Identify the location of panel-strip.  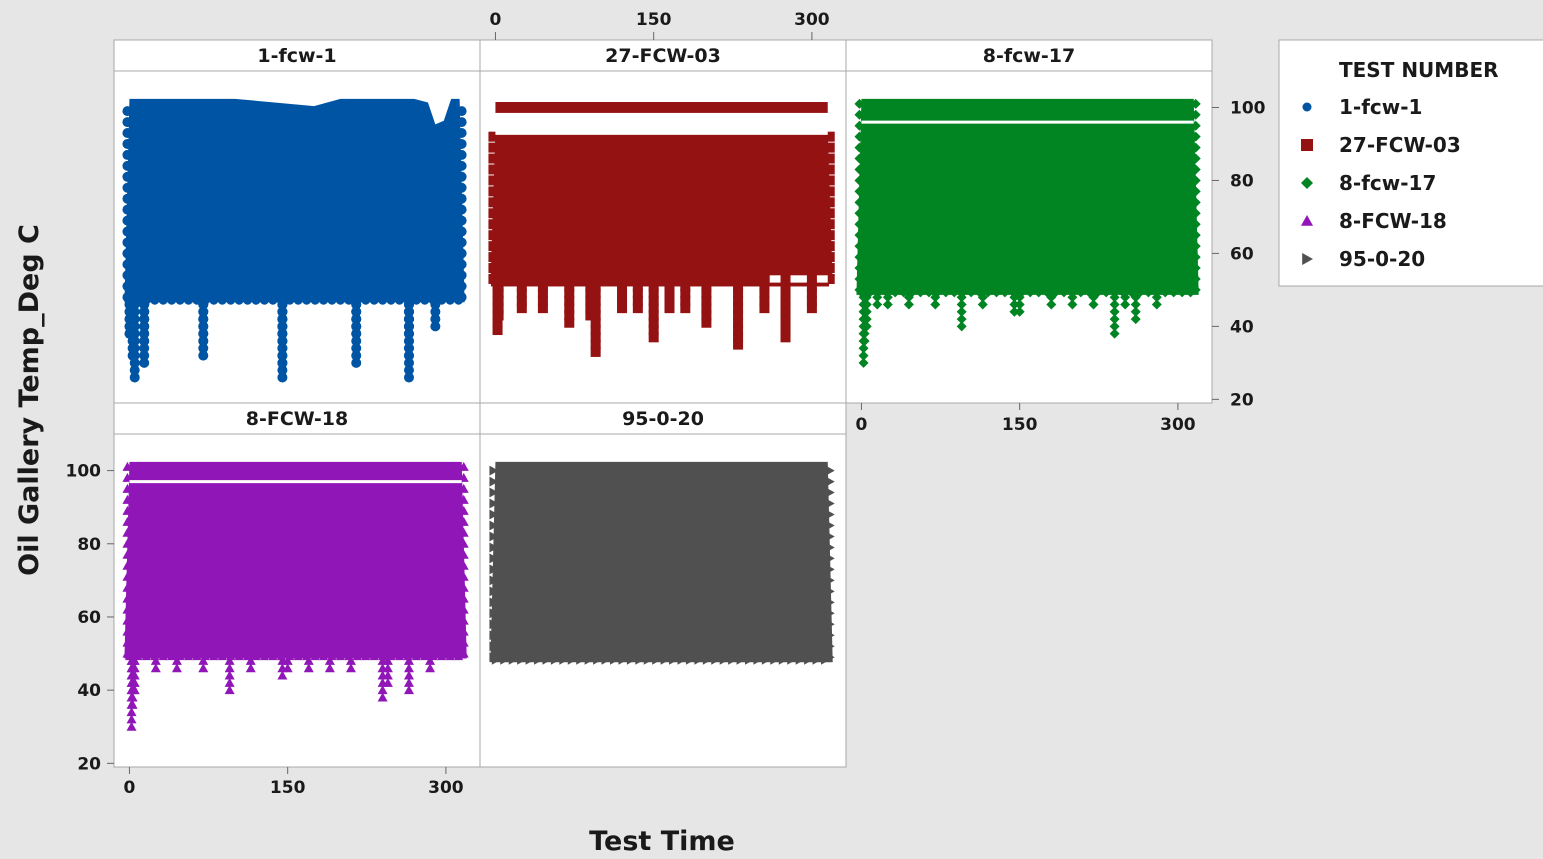
(663, 418).